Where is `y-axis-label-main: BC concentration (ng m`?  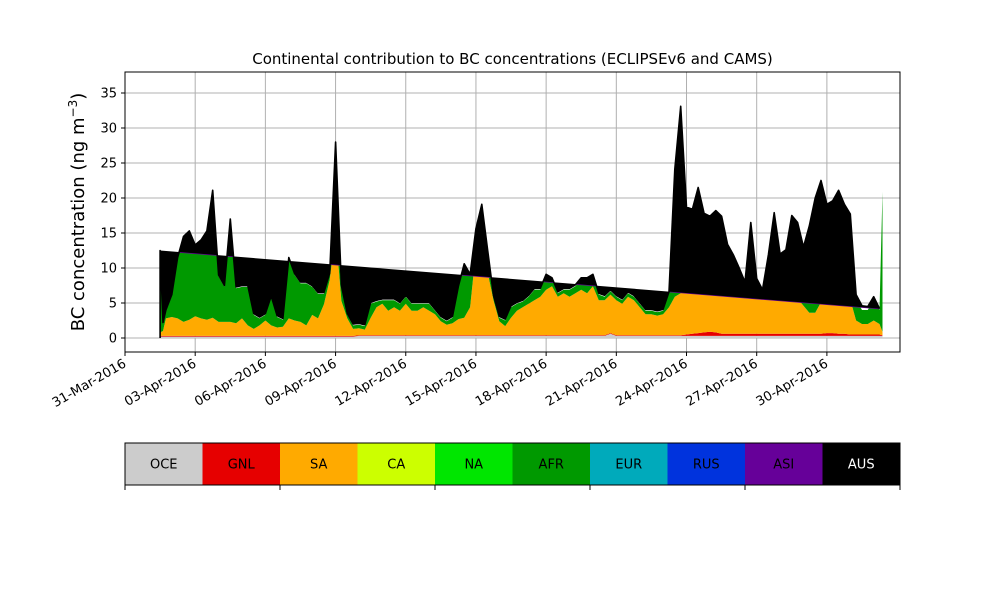
y-axis-label-main: BC concentration (ng m is located at coordinates (78, 224).